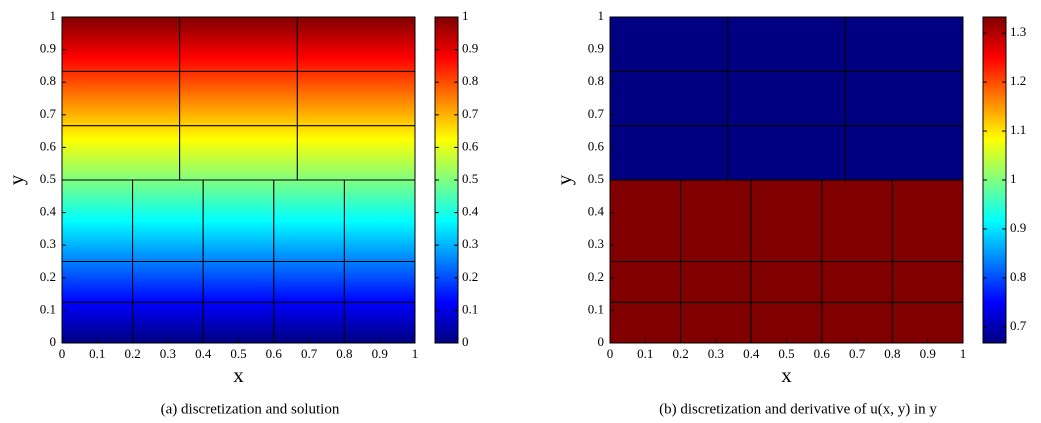 The height and width of the screenshot is (423, 1041). I want to click on colorbar-tick-label: 0.2, so click(470, 276).